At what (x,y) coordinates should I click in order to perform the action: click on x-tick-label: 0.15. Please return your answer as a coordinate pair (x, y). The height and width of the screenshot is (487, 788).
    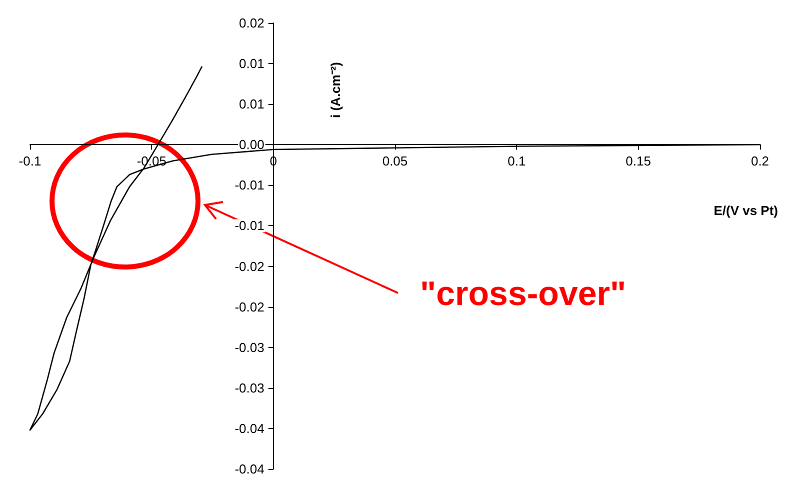
    Looking at the image, I should click on (638, 161).